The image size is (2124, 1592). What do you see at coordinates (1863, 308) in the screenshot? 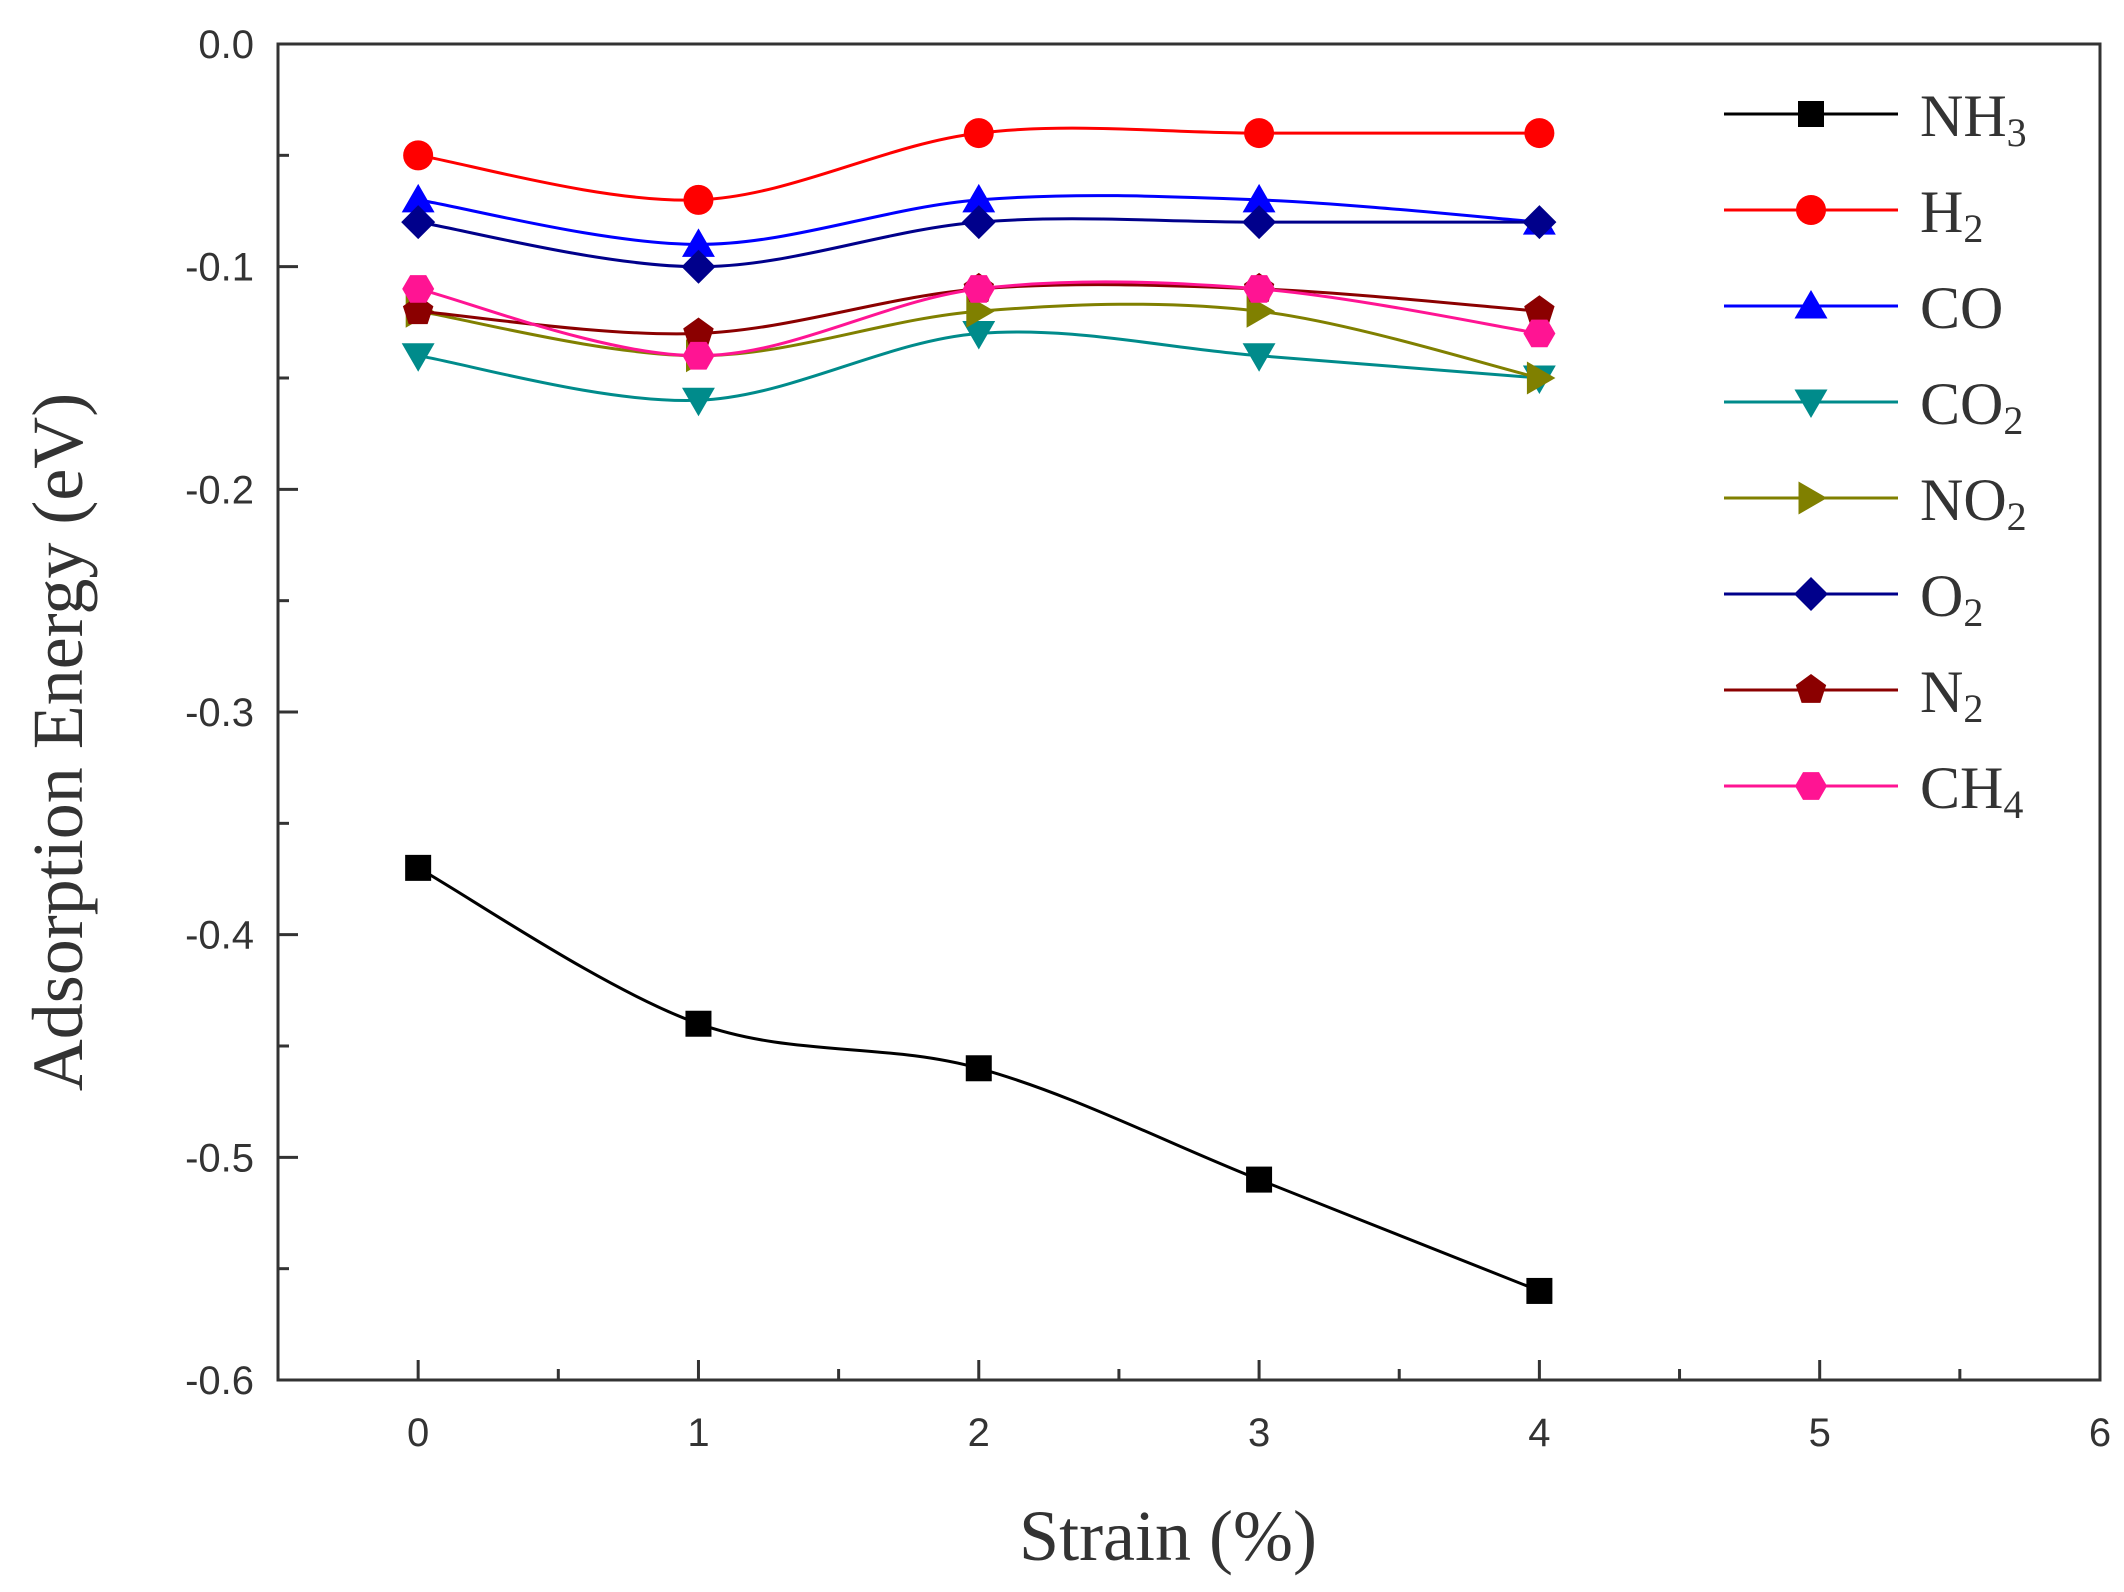
I see `legend-item-CO: CO` at bounding box center [1863, 308].